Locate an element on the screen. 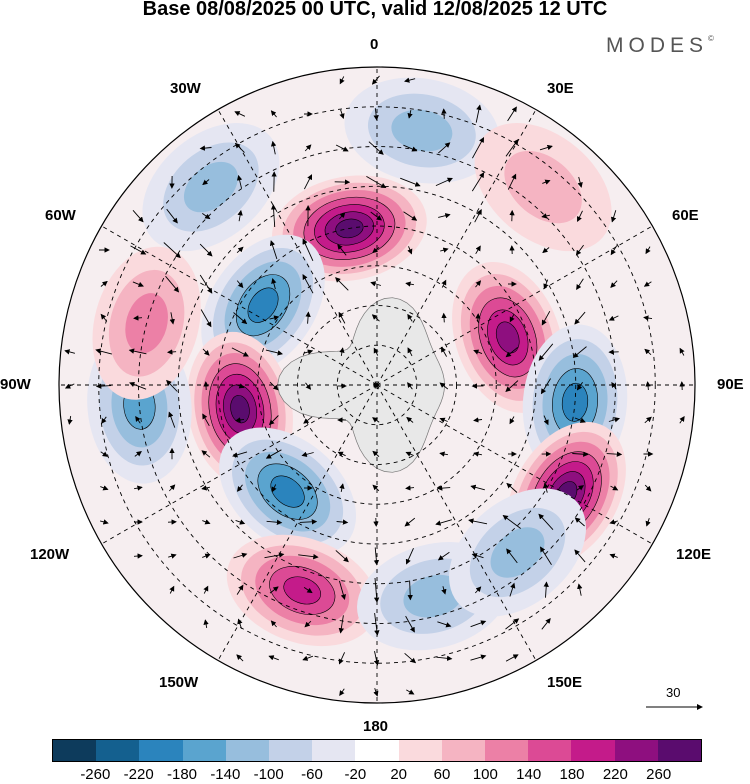 The image size is (750, 784). colorbar-tick-label: 20 is located at coordinates (398, 774).